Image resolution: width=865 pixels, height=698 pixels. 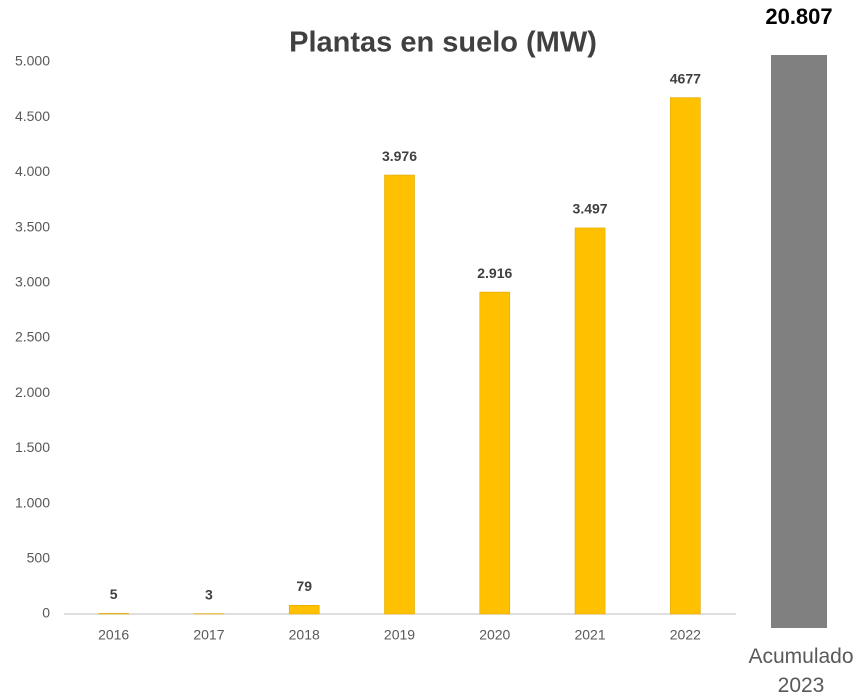 What do you see at coordinates (685, 78) in the screenshot?
I see `data-label: 4677` at bounding box center [685, 78].